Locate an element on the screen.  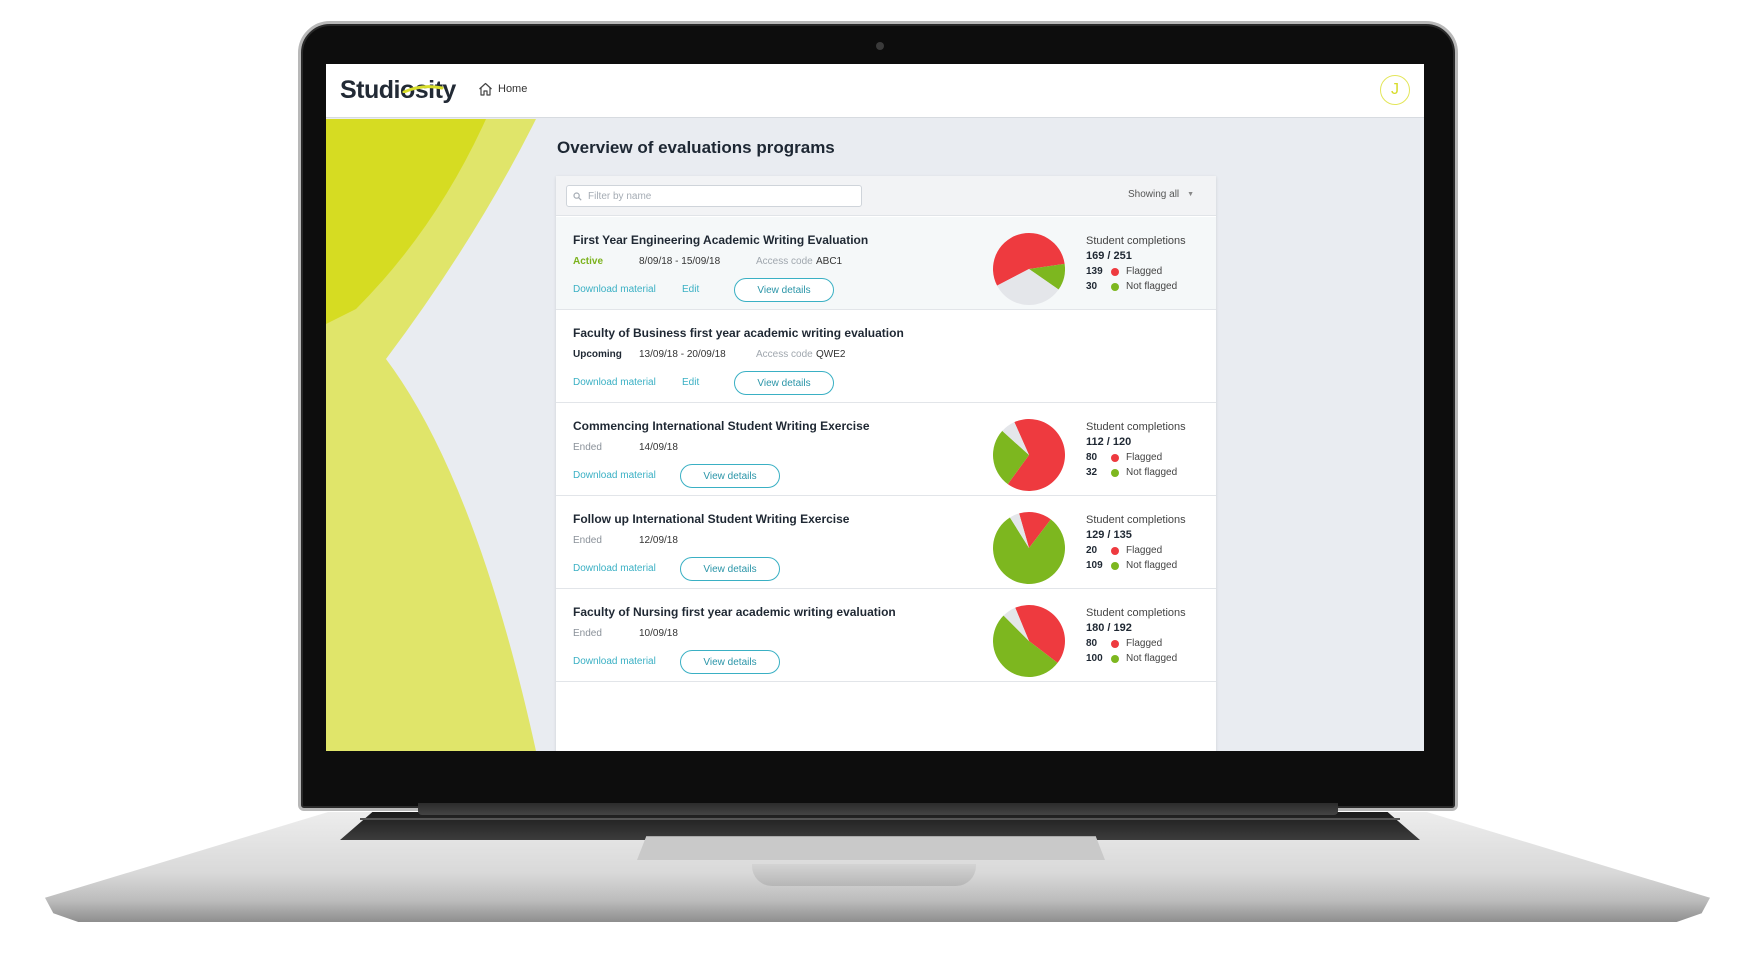
not-flagged-count: 30 is located at coordinates (1092, 286).